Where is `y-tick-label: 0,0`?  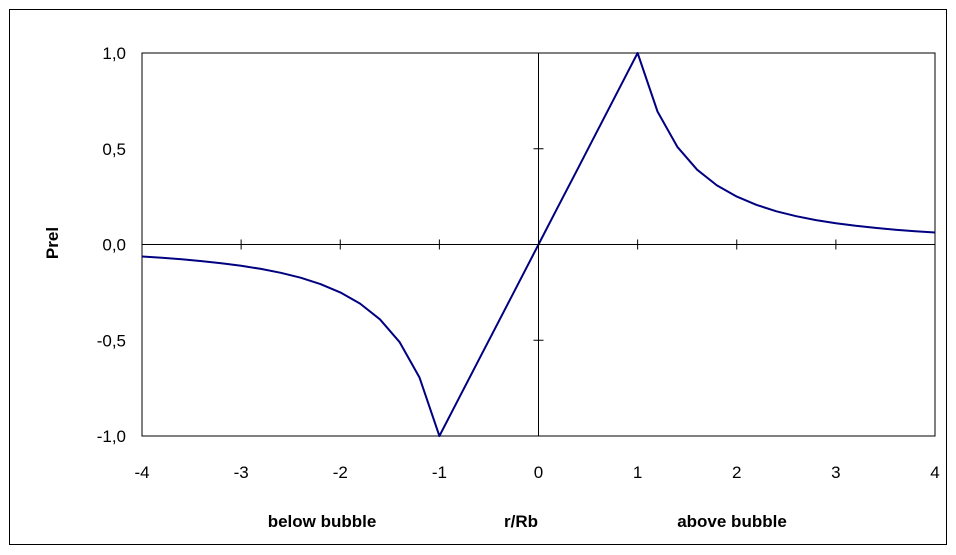 y-tick-label: 0,0 is located at coordinates (114, 245).